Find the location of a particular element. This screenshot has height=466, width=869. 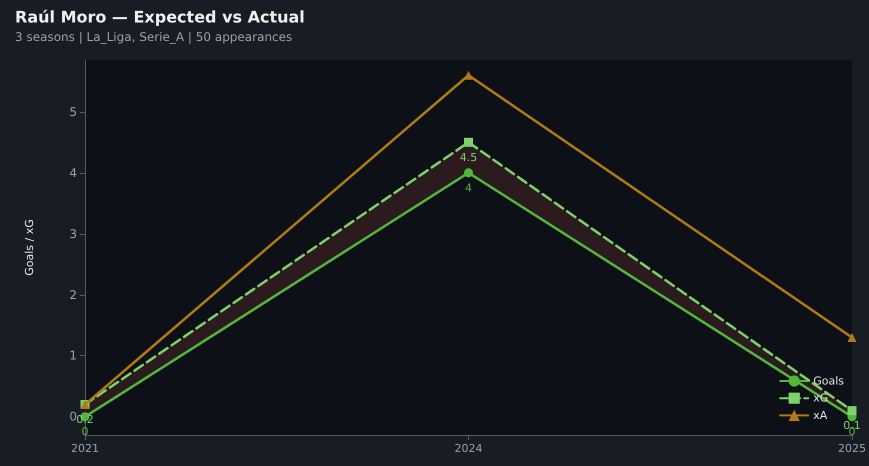

y-tick-label: 1 is located at coordinates (73, 355).